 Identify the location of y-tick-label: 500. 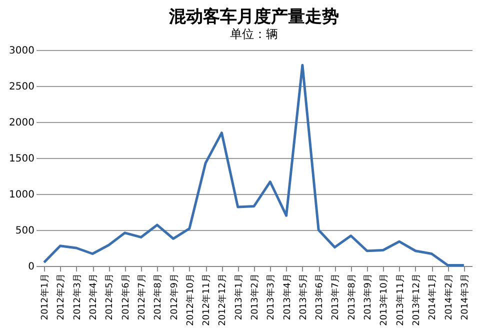
(24, 231).